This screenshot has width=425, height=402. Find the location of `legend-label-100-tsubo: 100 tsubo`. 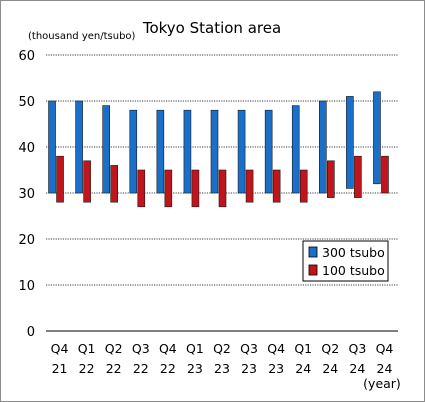

legend-label-100-tsubo: 100 tsubo is located at coordinates (353, 270).